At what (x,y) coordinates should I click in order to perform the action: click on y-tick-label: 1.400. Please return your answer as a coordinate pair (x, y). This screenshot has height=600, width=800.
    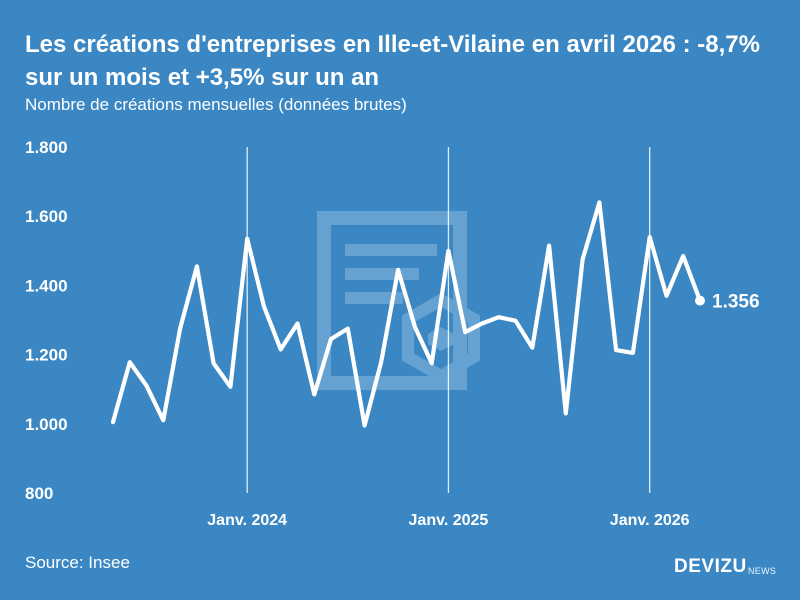
    Looking at the image, I should click on (46, 285).